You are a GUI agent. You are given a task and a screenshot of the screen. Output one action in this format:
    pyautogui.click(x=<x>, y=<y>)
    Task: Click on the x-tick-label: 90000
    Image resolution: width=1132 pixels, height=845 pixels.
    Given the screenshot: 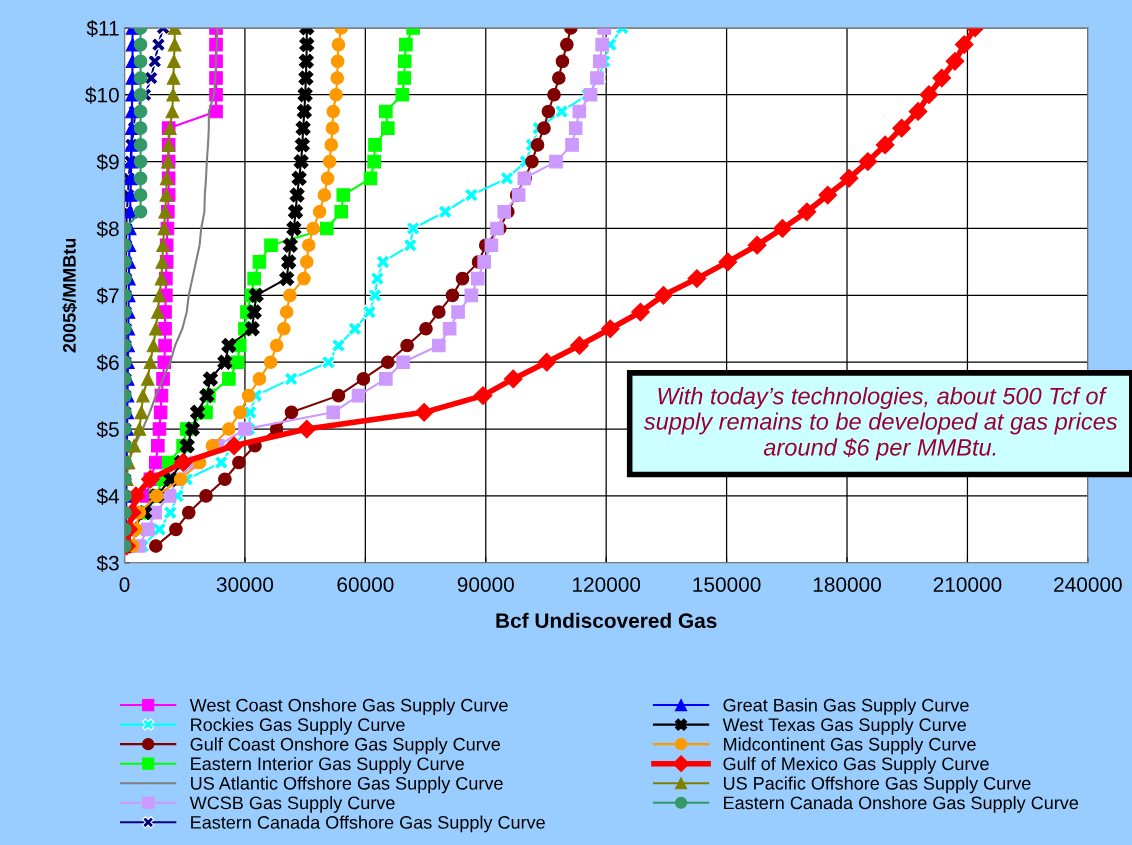 What is the action you would take?
    pyautogui.click(x=485, y=584)
    